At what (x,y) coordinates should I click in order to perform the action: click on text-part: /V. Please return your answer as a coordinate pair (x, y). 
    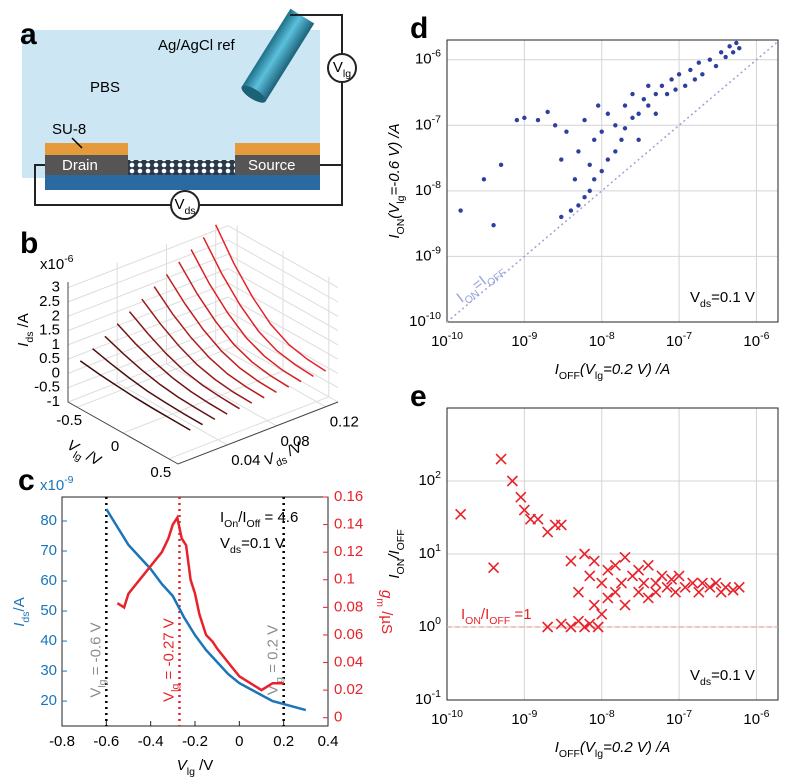
    Looking at the image, I should click on (292, 450).